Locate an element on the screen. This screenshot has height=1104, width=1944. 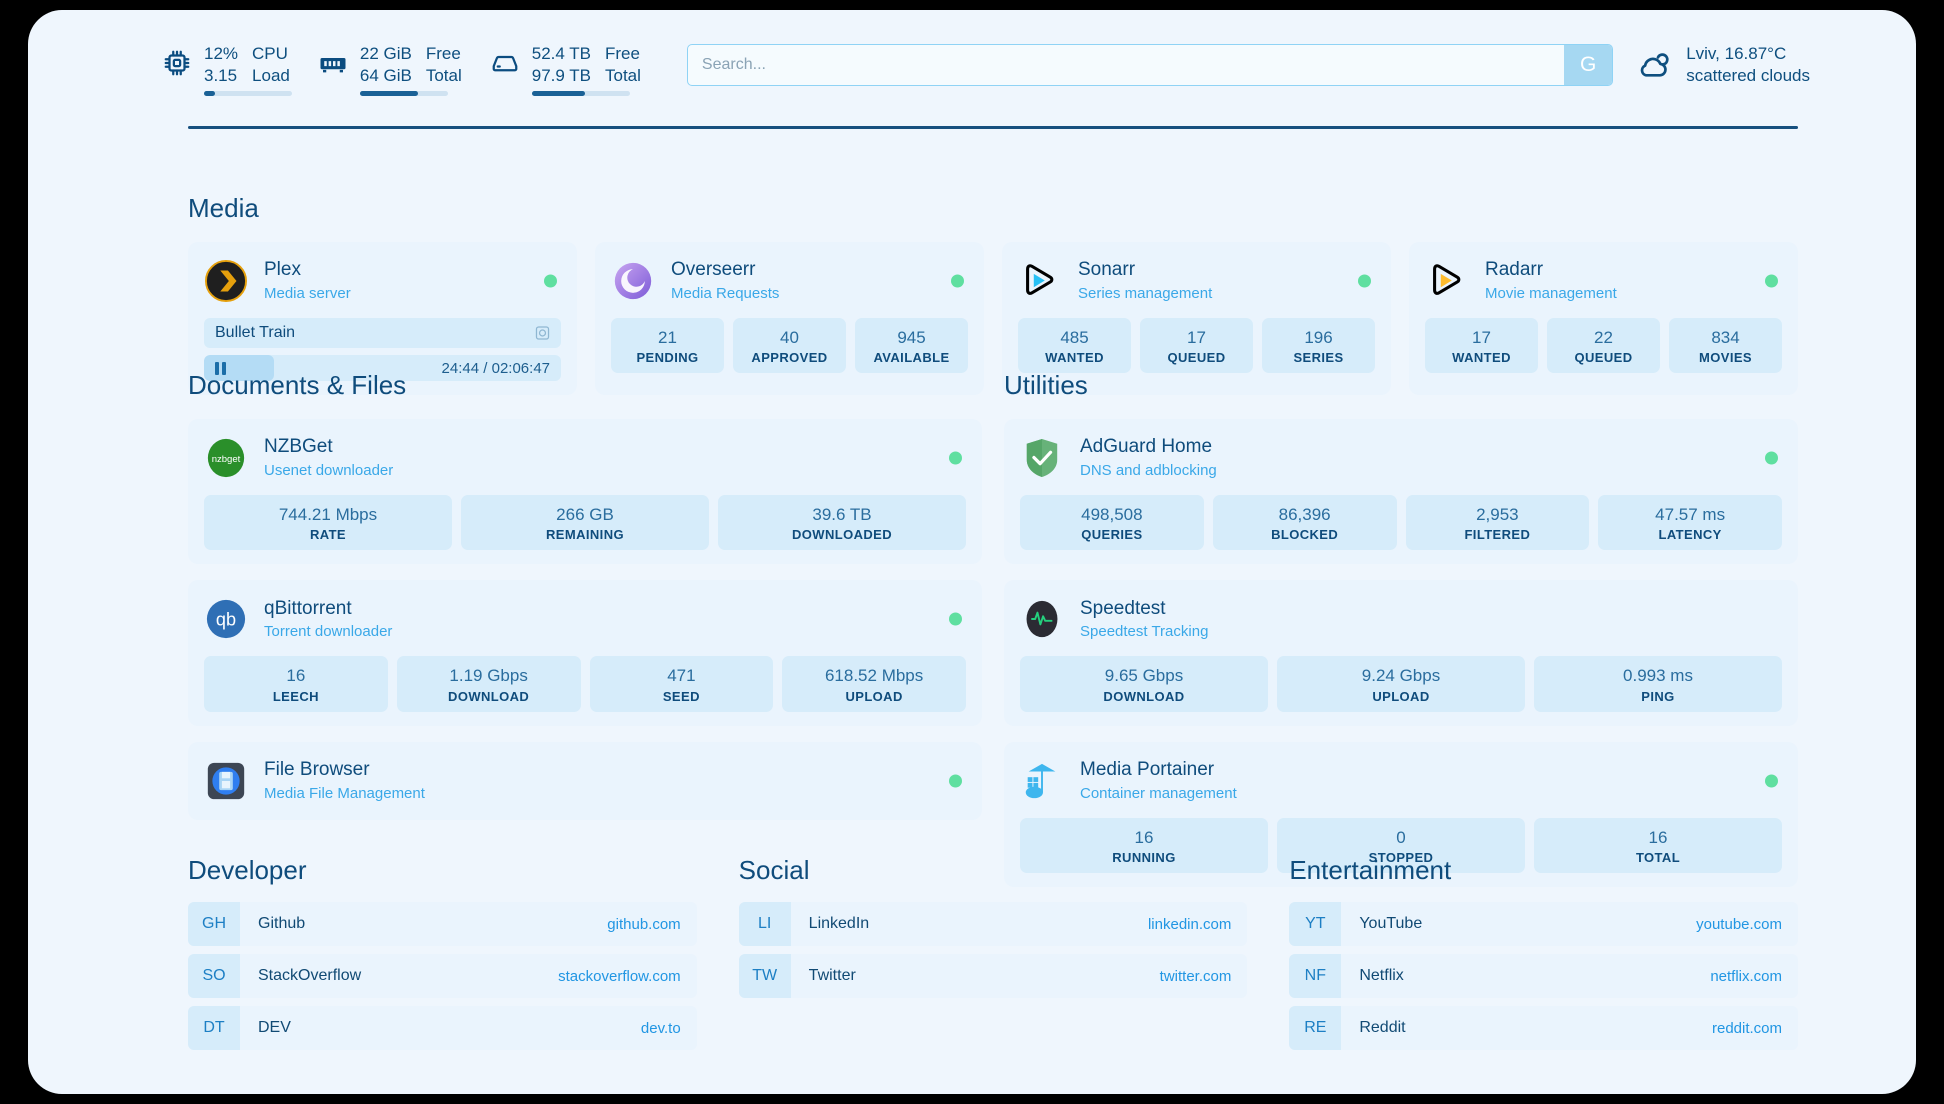
stat-download: 1.19 Gbps DOWNLOAD is located at coordinates (488, 684).